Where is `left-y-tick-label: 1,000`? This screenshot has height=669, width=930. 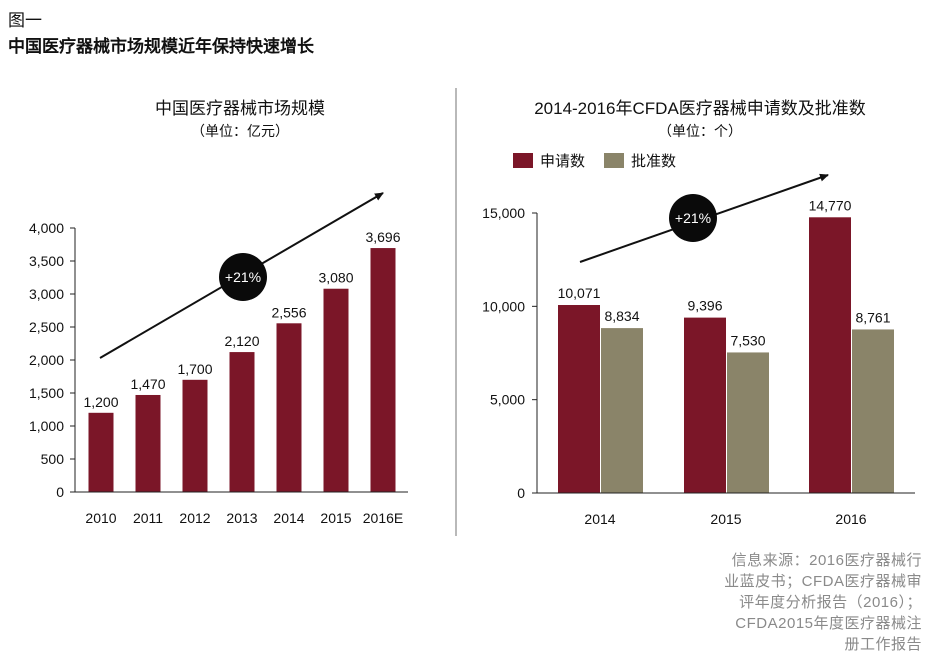 left-y-tick-label: 1,000 is located at coordinates (46, 426).